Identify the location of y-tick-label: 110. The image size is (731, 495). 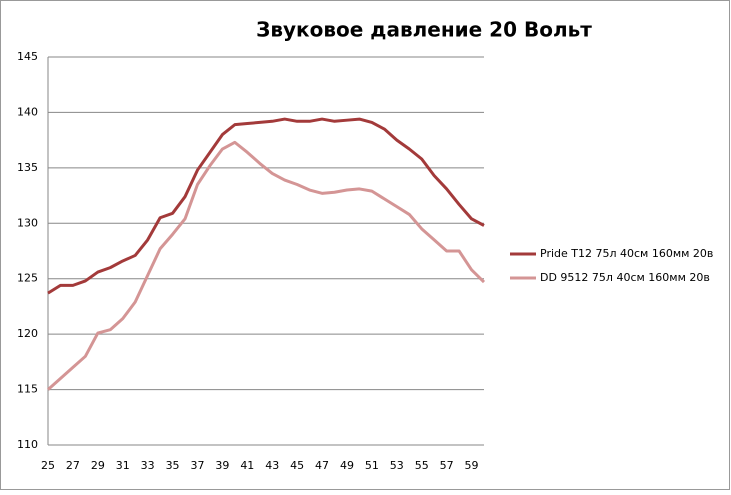
(27, 444).